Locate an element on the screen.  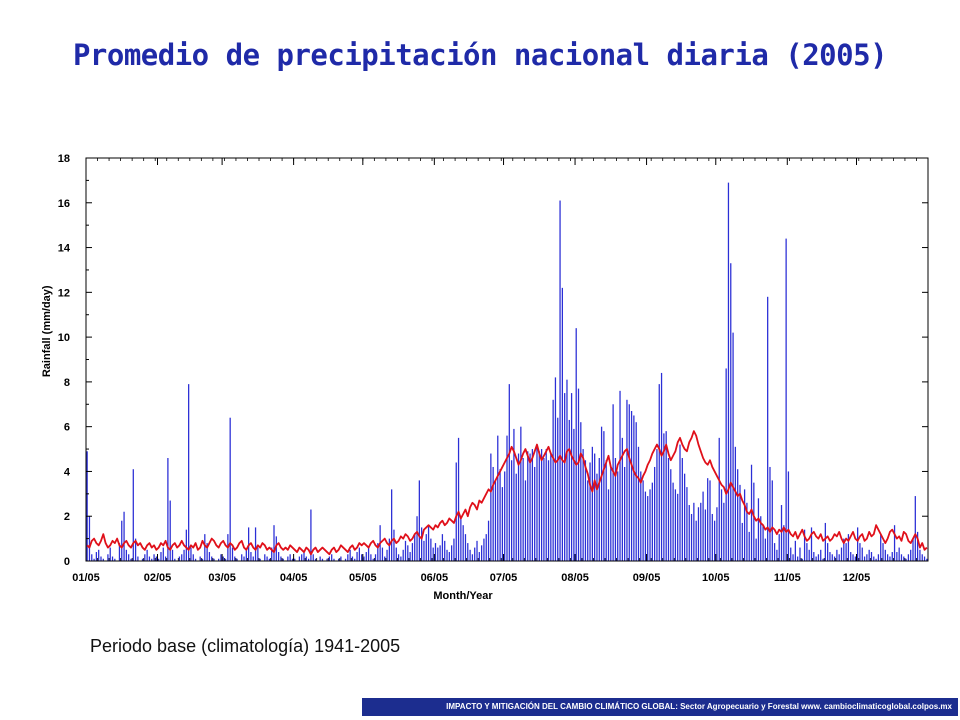
y-tick-label: 18 is located at coordinates (64, 159).